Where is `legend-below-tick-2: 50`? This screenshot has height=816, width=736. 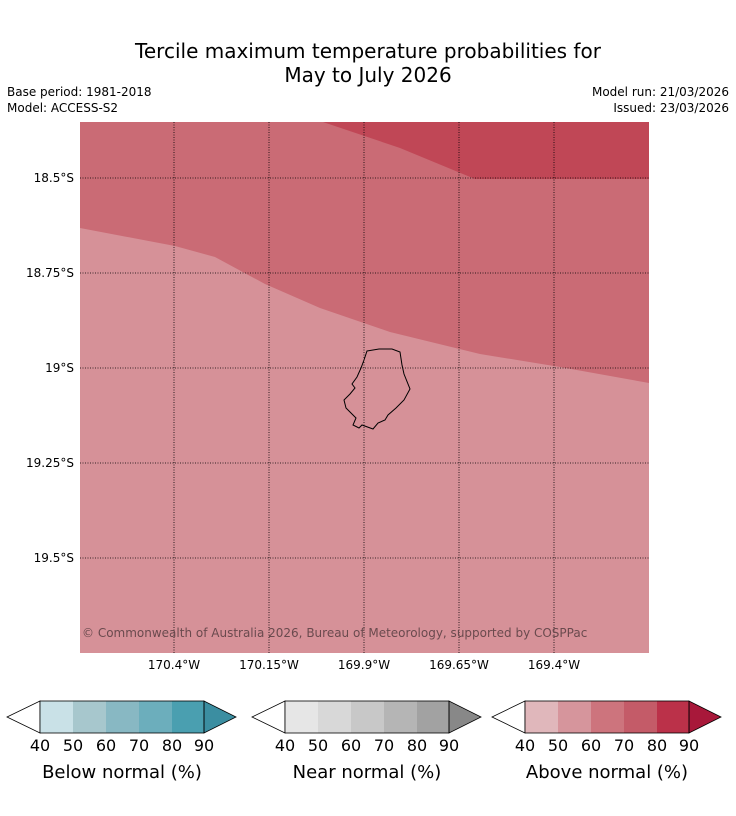
legend-below-tick-2: 50 is located at coordinates (73, 745).